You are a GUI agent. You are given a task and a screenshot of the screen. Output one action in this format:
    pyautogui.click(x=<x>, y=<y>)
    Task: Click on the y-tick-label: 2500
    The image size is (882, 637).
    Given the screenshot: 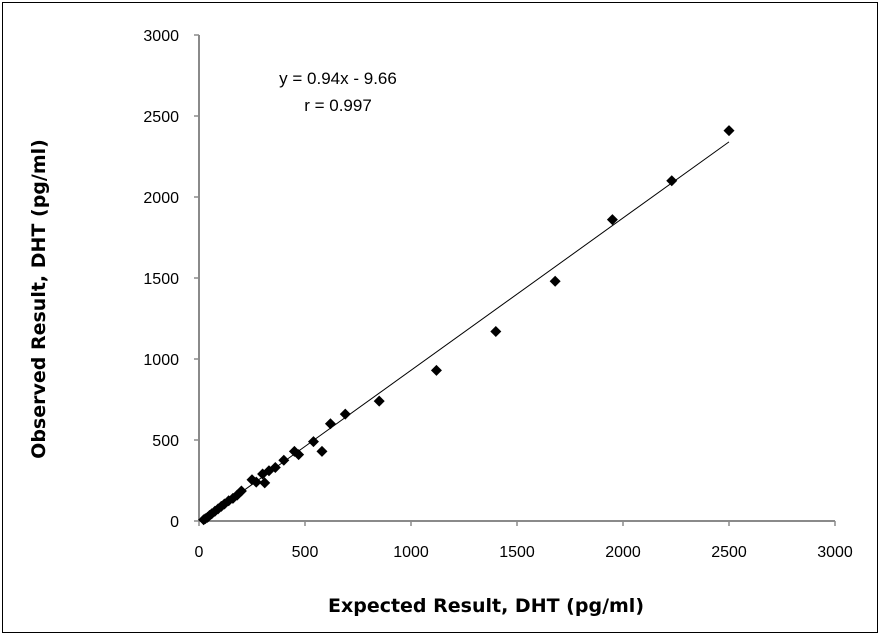 What is the action you would take?
    pyautogui.click(x=161, y=117)
    